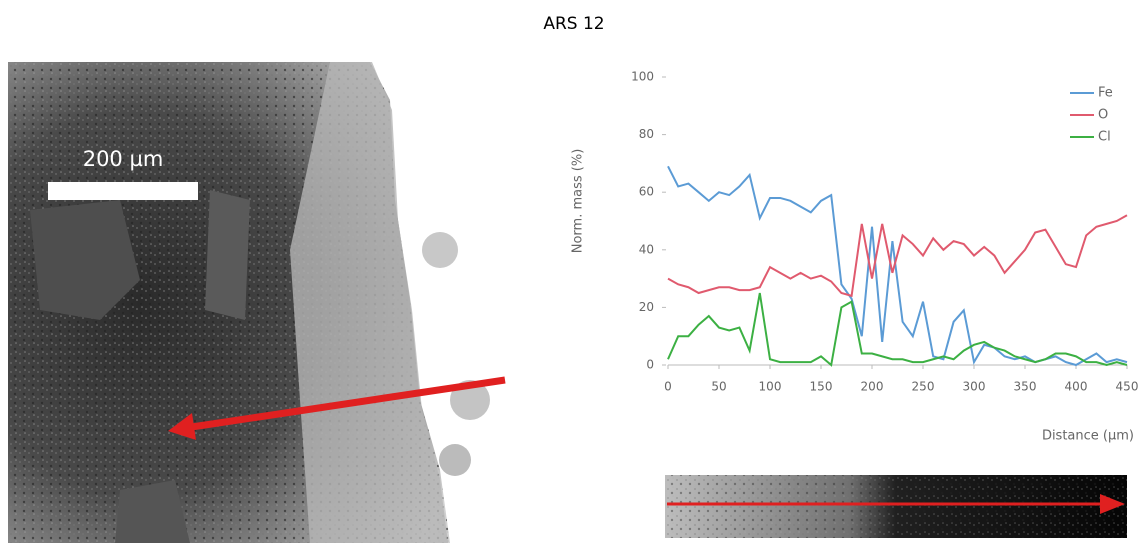 Image resolution: width=1148 pixels, height=543 pixels. Describe the element at coordinates (1104, 137) in the screenshot. I see `legend-label: Cl` at that location.